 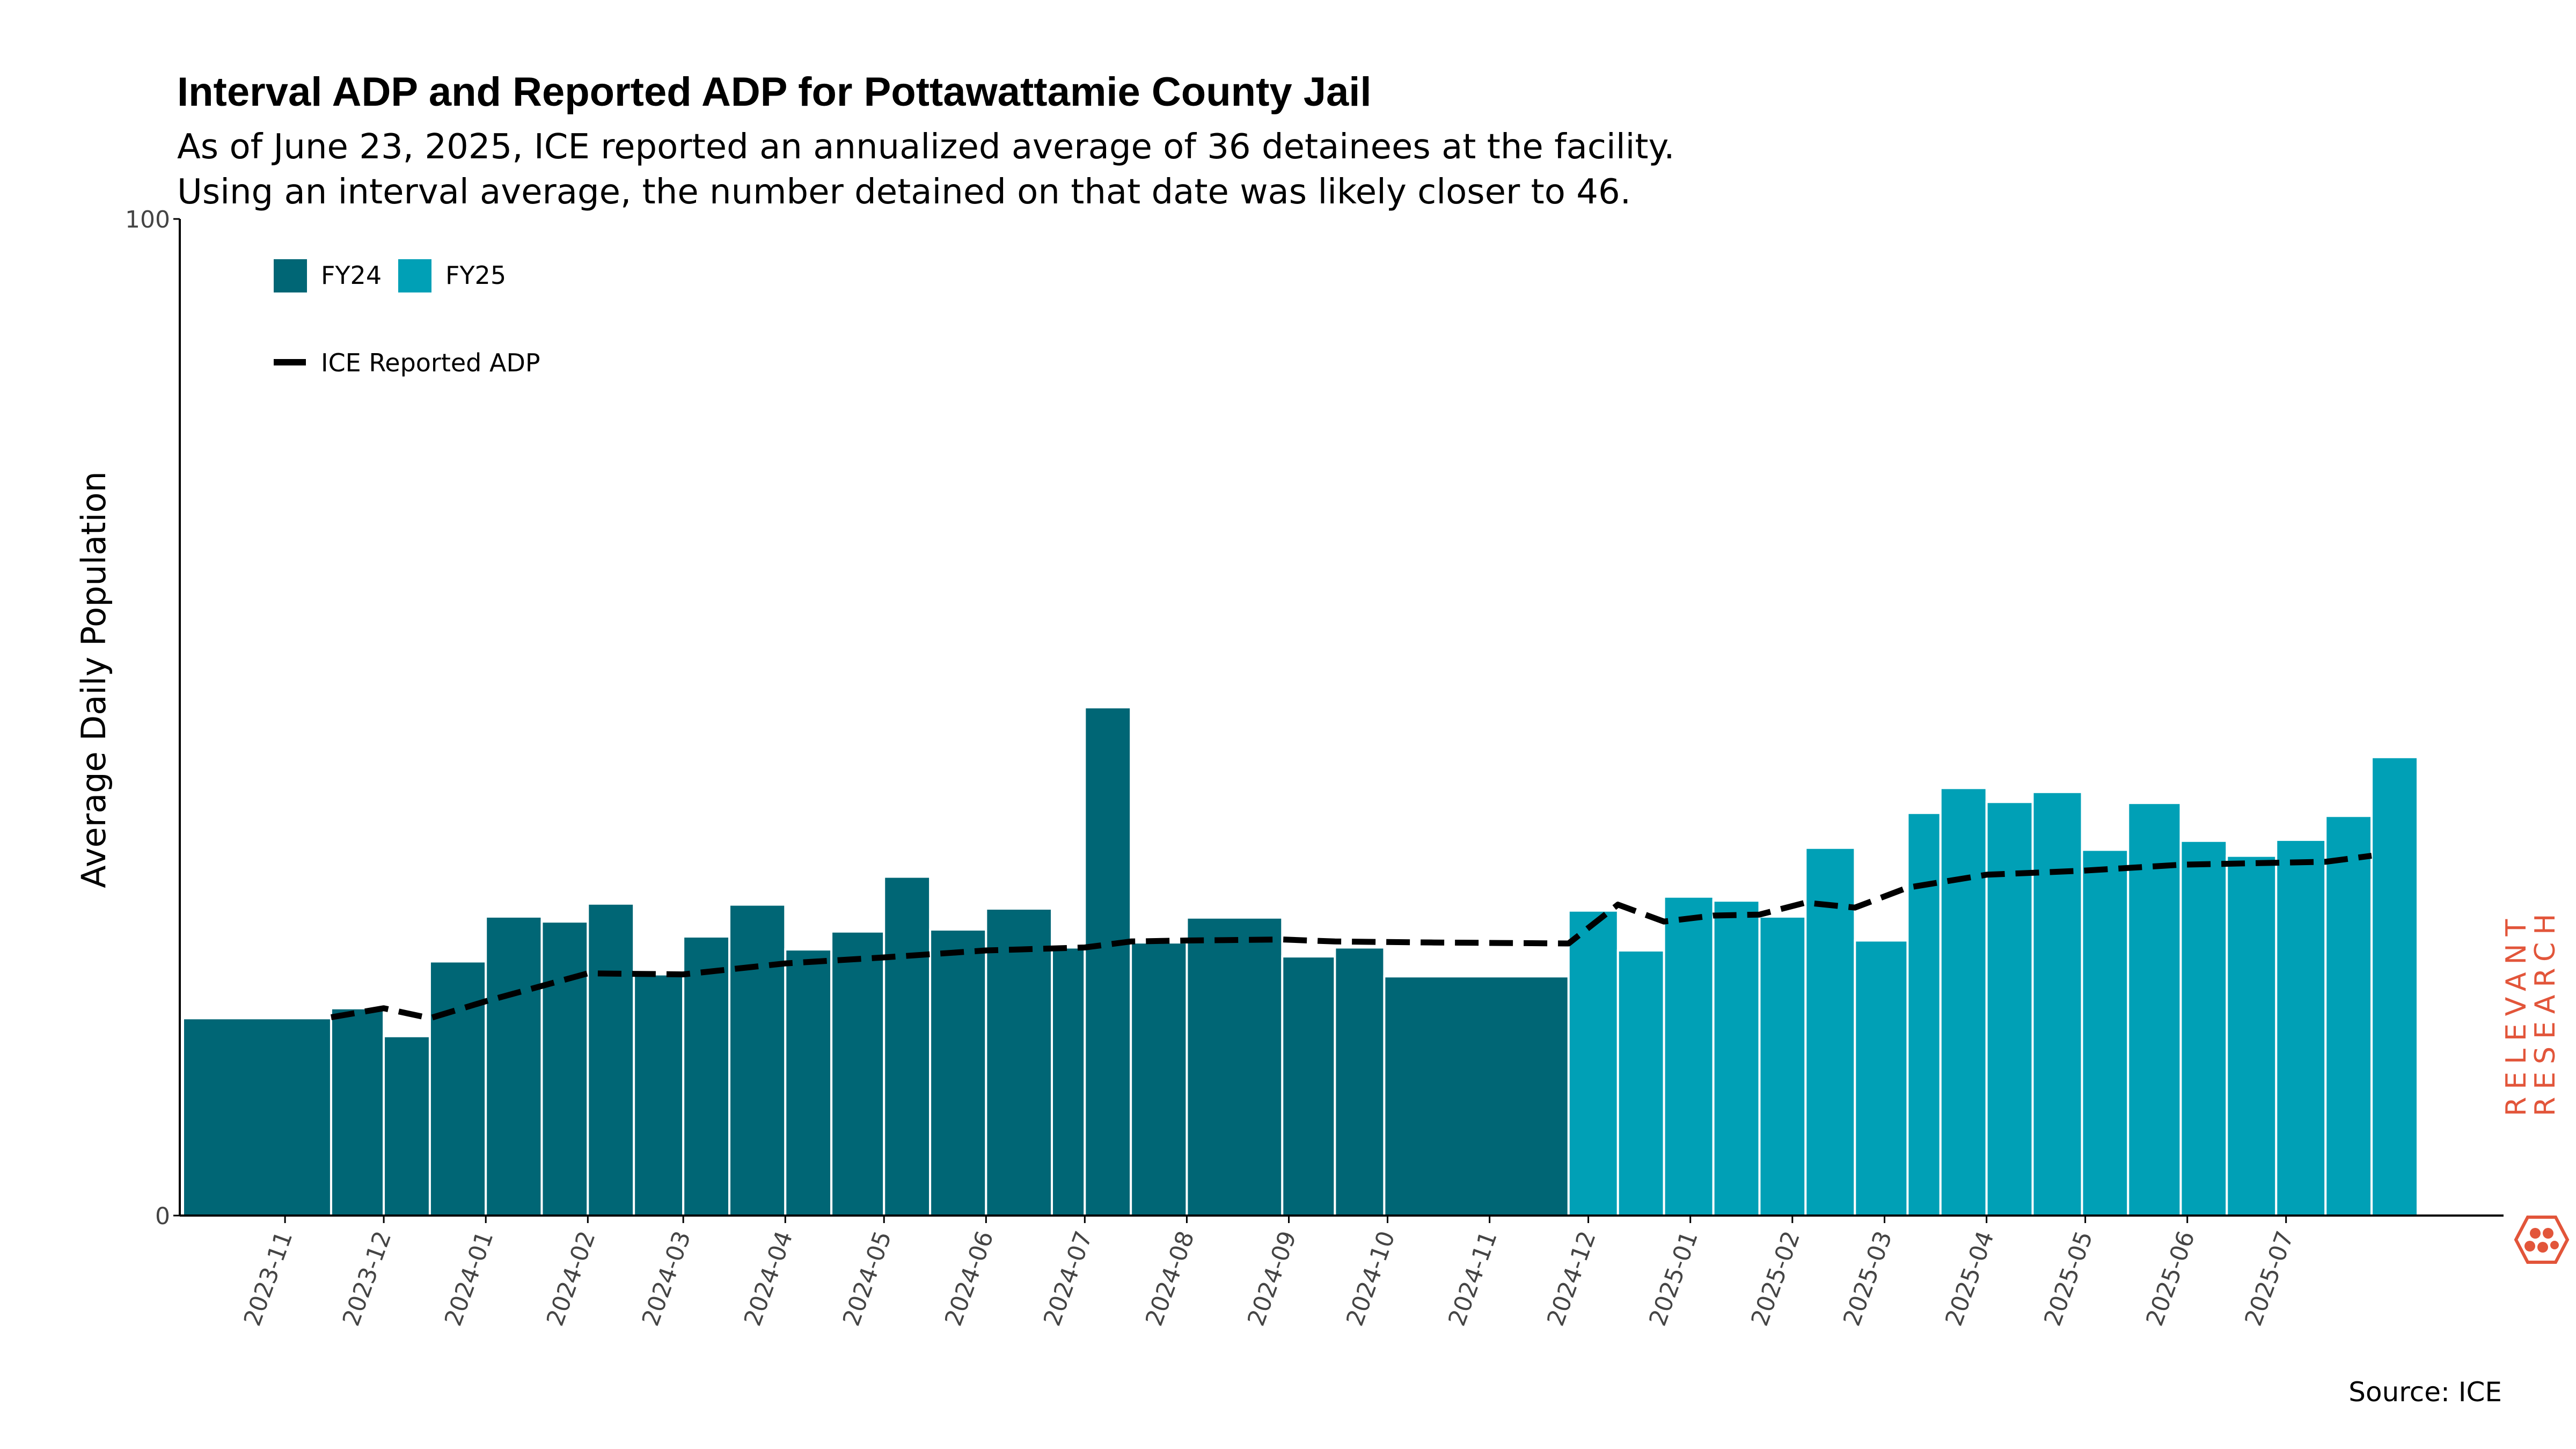 I want to click on brand-logo-icon, so click(x=2542, y=1240).